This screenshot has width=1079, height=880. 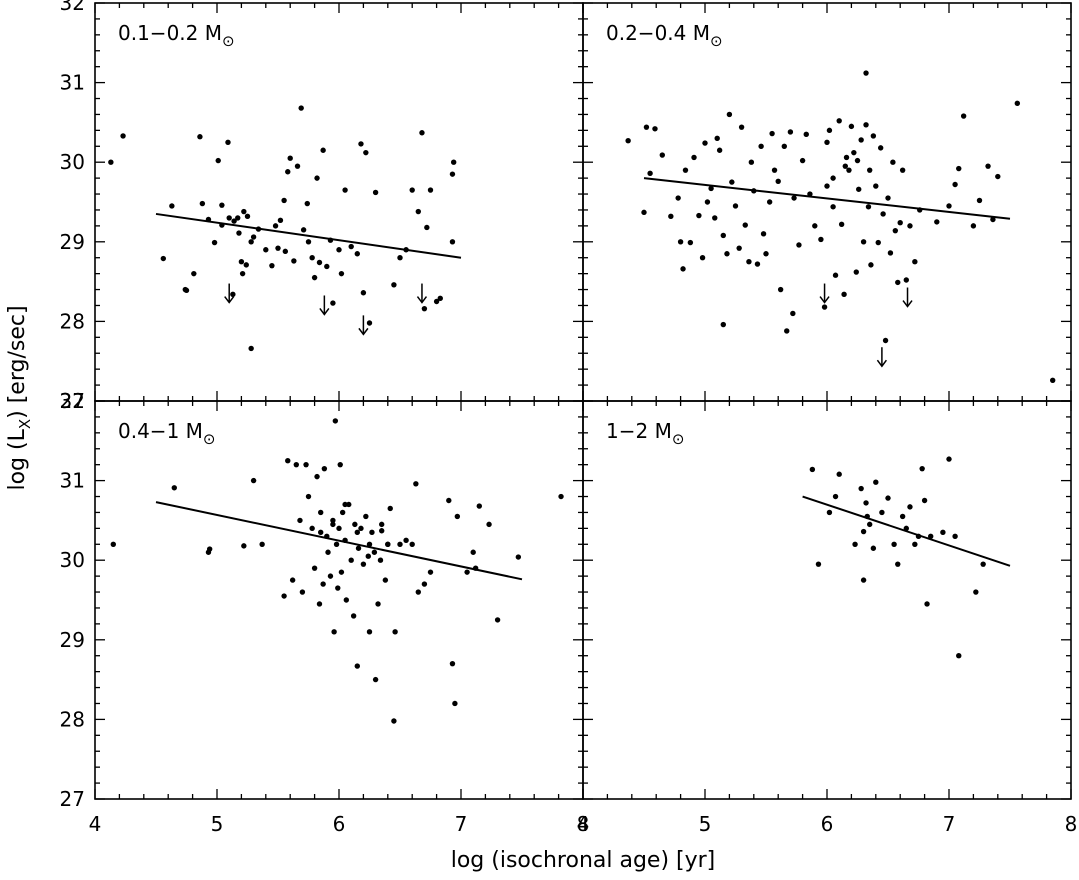 I want to click on panel-mass-label-text: 0.4−1 M, so click(x=160, y=431).